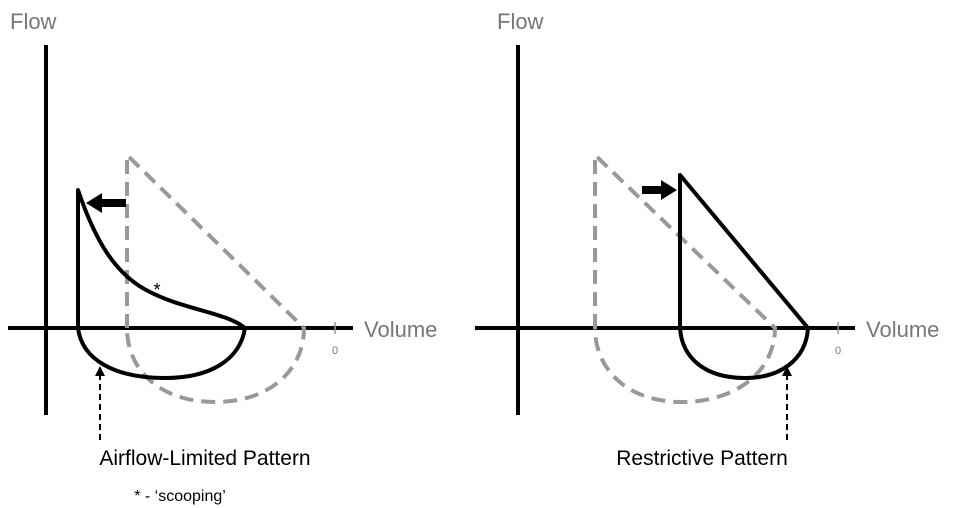  I want to click on scoop-marker: *, so click(156, 290).